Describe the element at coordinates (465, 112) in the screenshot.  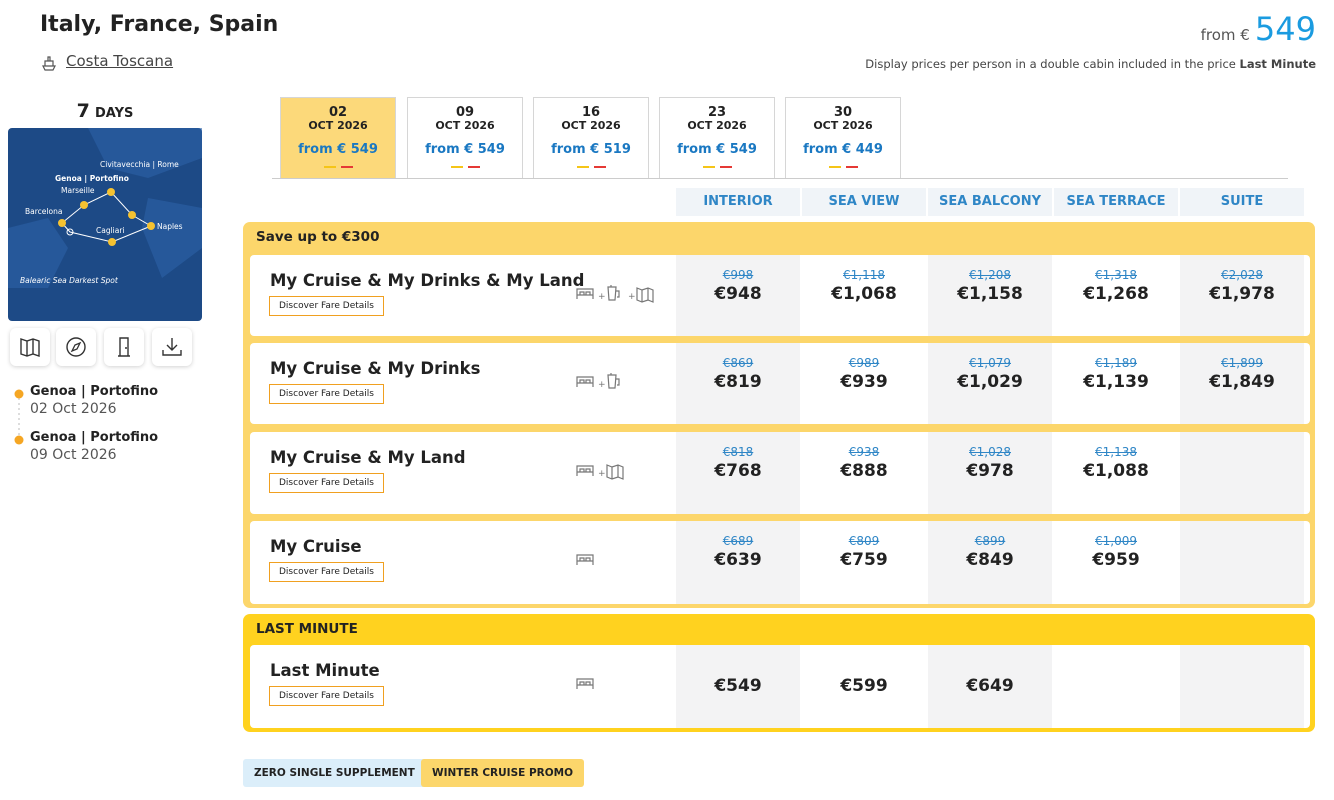
I see `tab-day: 09` at that location.